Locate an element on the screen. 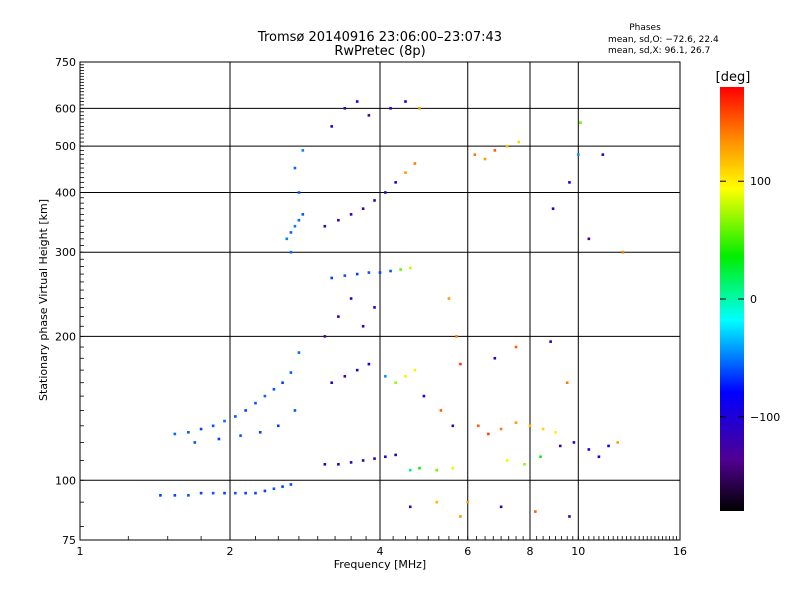  stats-o: mean, sd,O: −72.6, 22.4 is located at coordinates (663, 40).